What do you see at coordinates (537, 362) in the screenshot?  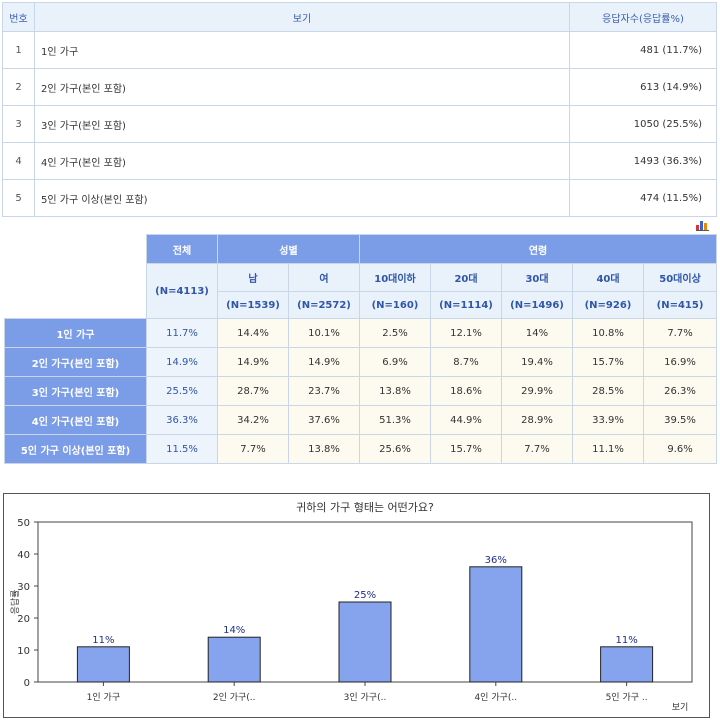 I see `crosstab-cell: 19.4%` at bounding box center [537, 362].